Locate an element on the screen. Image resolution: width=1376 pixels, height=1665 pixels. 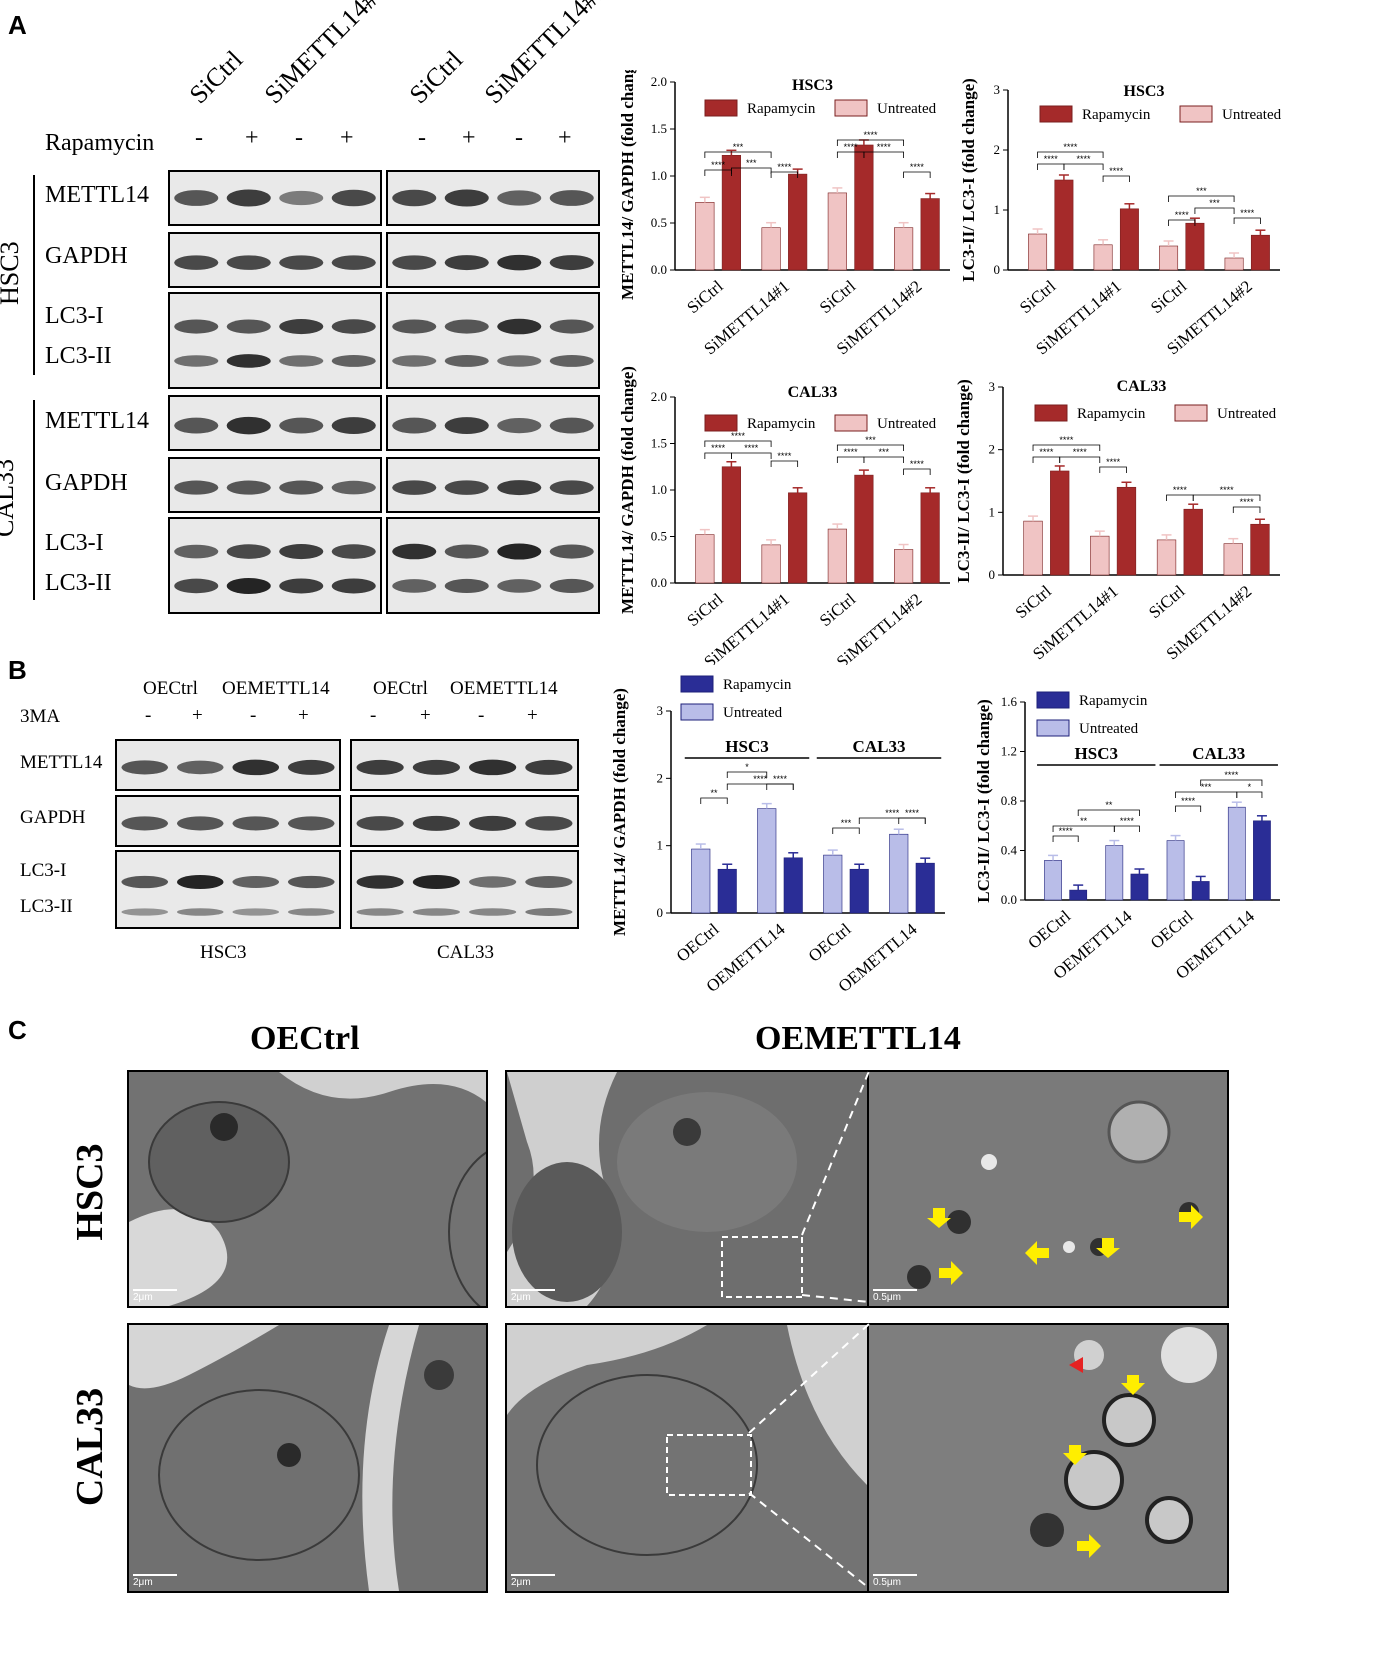
em-texture is located at coordinates (1048, 1189).